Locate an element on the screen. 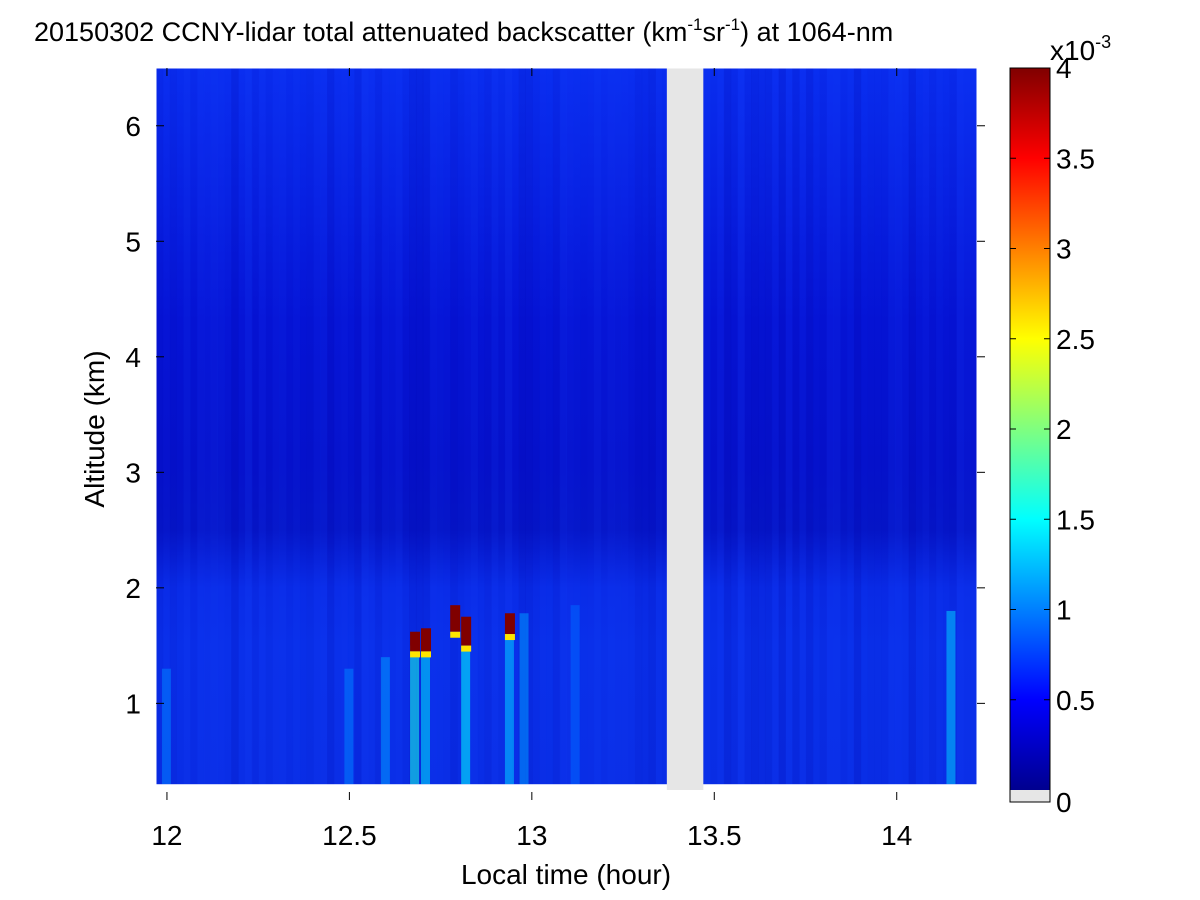 This screenshot has height=900, width=1200. colorbar-tick-label: 3 is located at coordinates (1064, 249).